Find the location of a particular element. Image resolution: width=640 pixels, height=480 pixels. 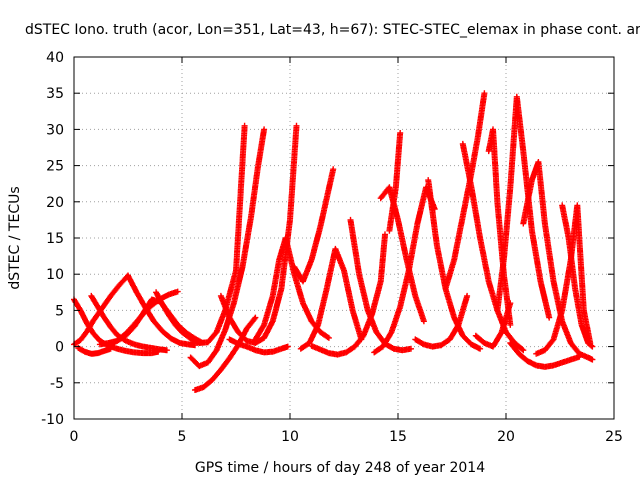

y-tick-label: 25 is located at coordinates (55, 167).